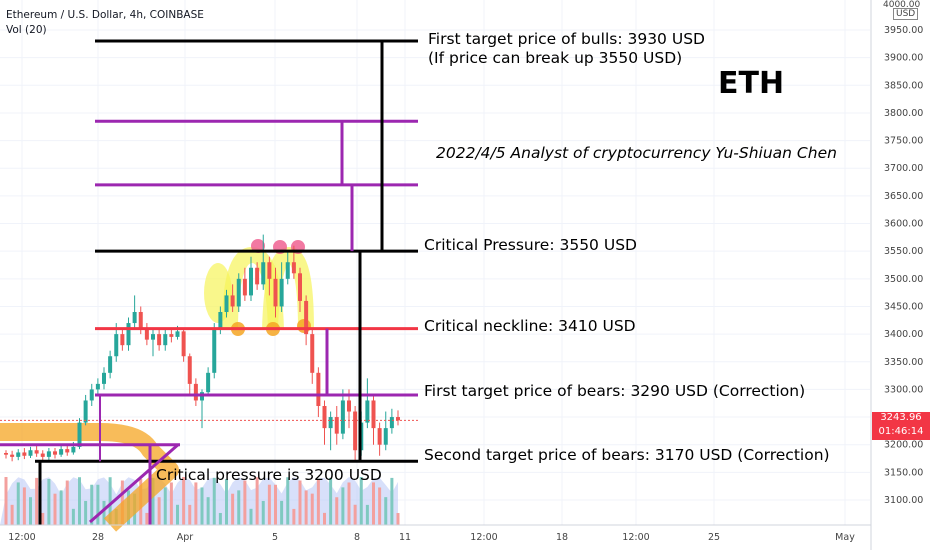  Describe the element at coordinates (98, 537) in the screenshot. I see `time-tick-label: 28` at that location.